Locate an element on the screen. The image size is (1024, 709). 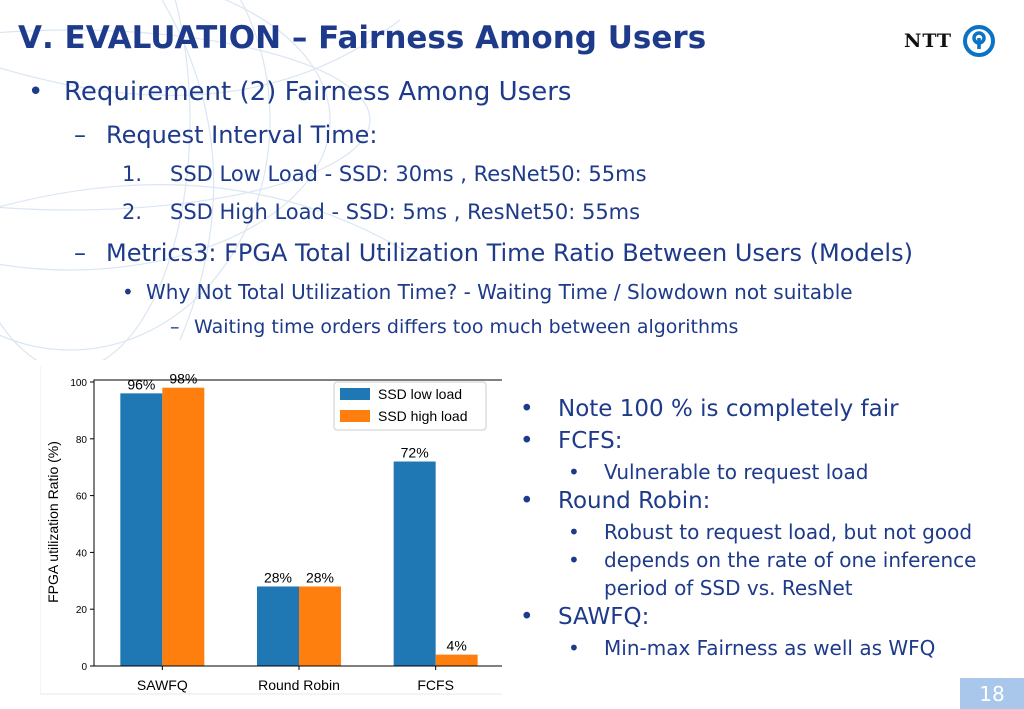
note-text: Round Robin: is located at coordinates (634, 501).